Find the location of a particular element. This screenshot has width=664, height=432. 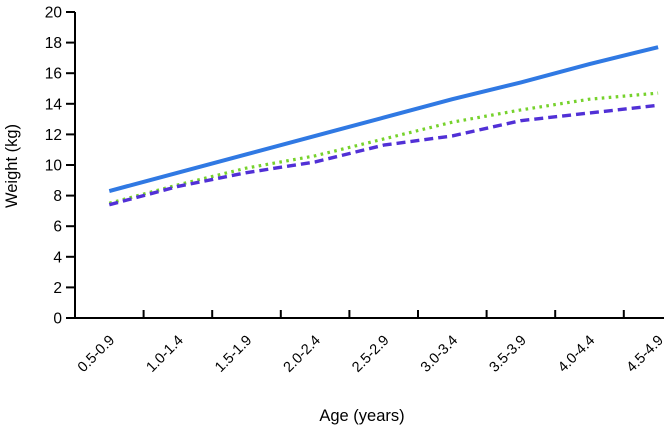

x-tick-label: 3.5-3.9 is located at coordinates (507, 354).